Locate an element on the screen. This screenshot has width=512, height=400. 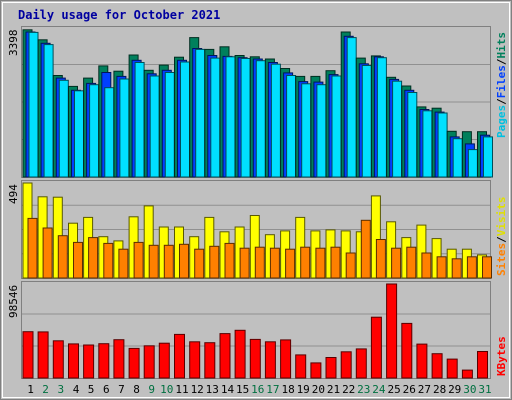
visits-max-label: 494 is located at coordinates (13, 194).